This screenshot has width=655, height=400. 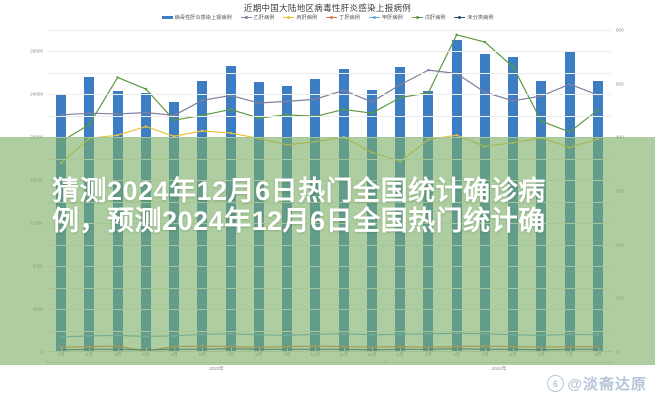 I want to click on legend-label: 丁肝病例, so click(x=349, y=18).